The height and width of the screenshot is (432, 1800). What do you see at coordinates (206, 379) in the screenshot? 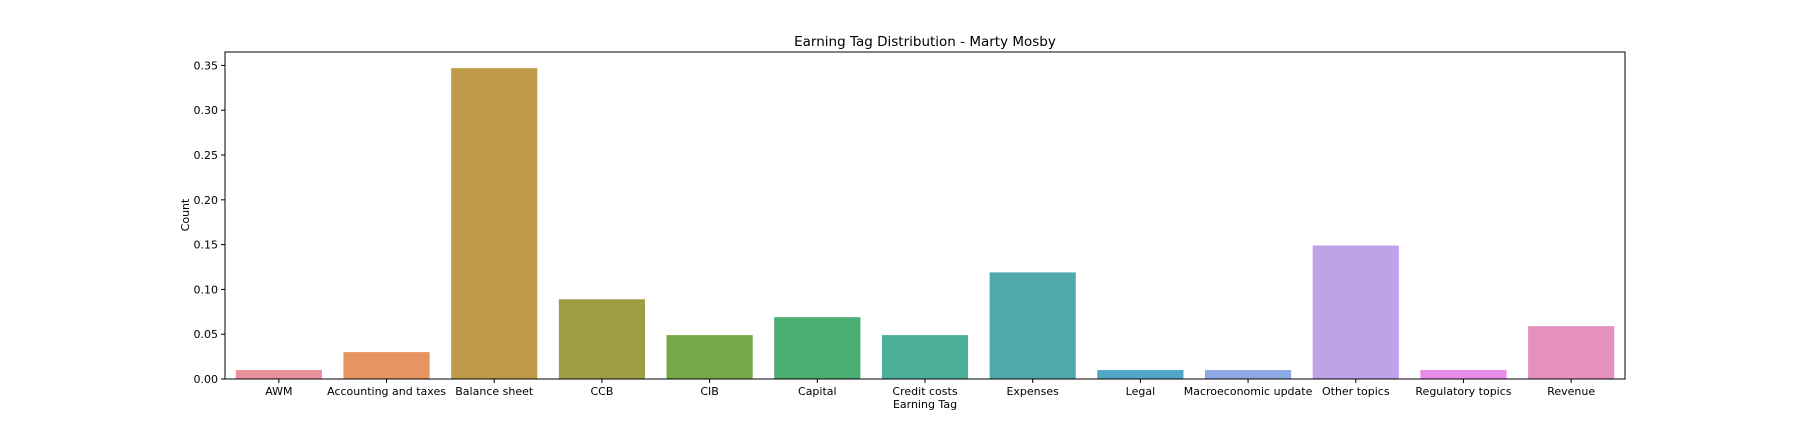
I see `y-tick-label: 0.00` at bounding box center [206, 379].